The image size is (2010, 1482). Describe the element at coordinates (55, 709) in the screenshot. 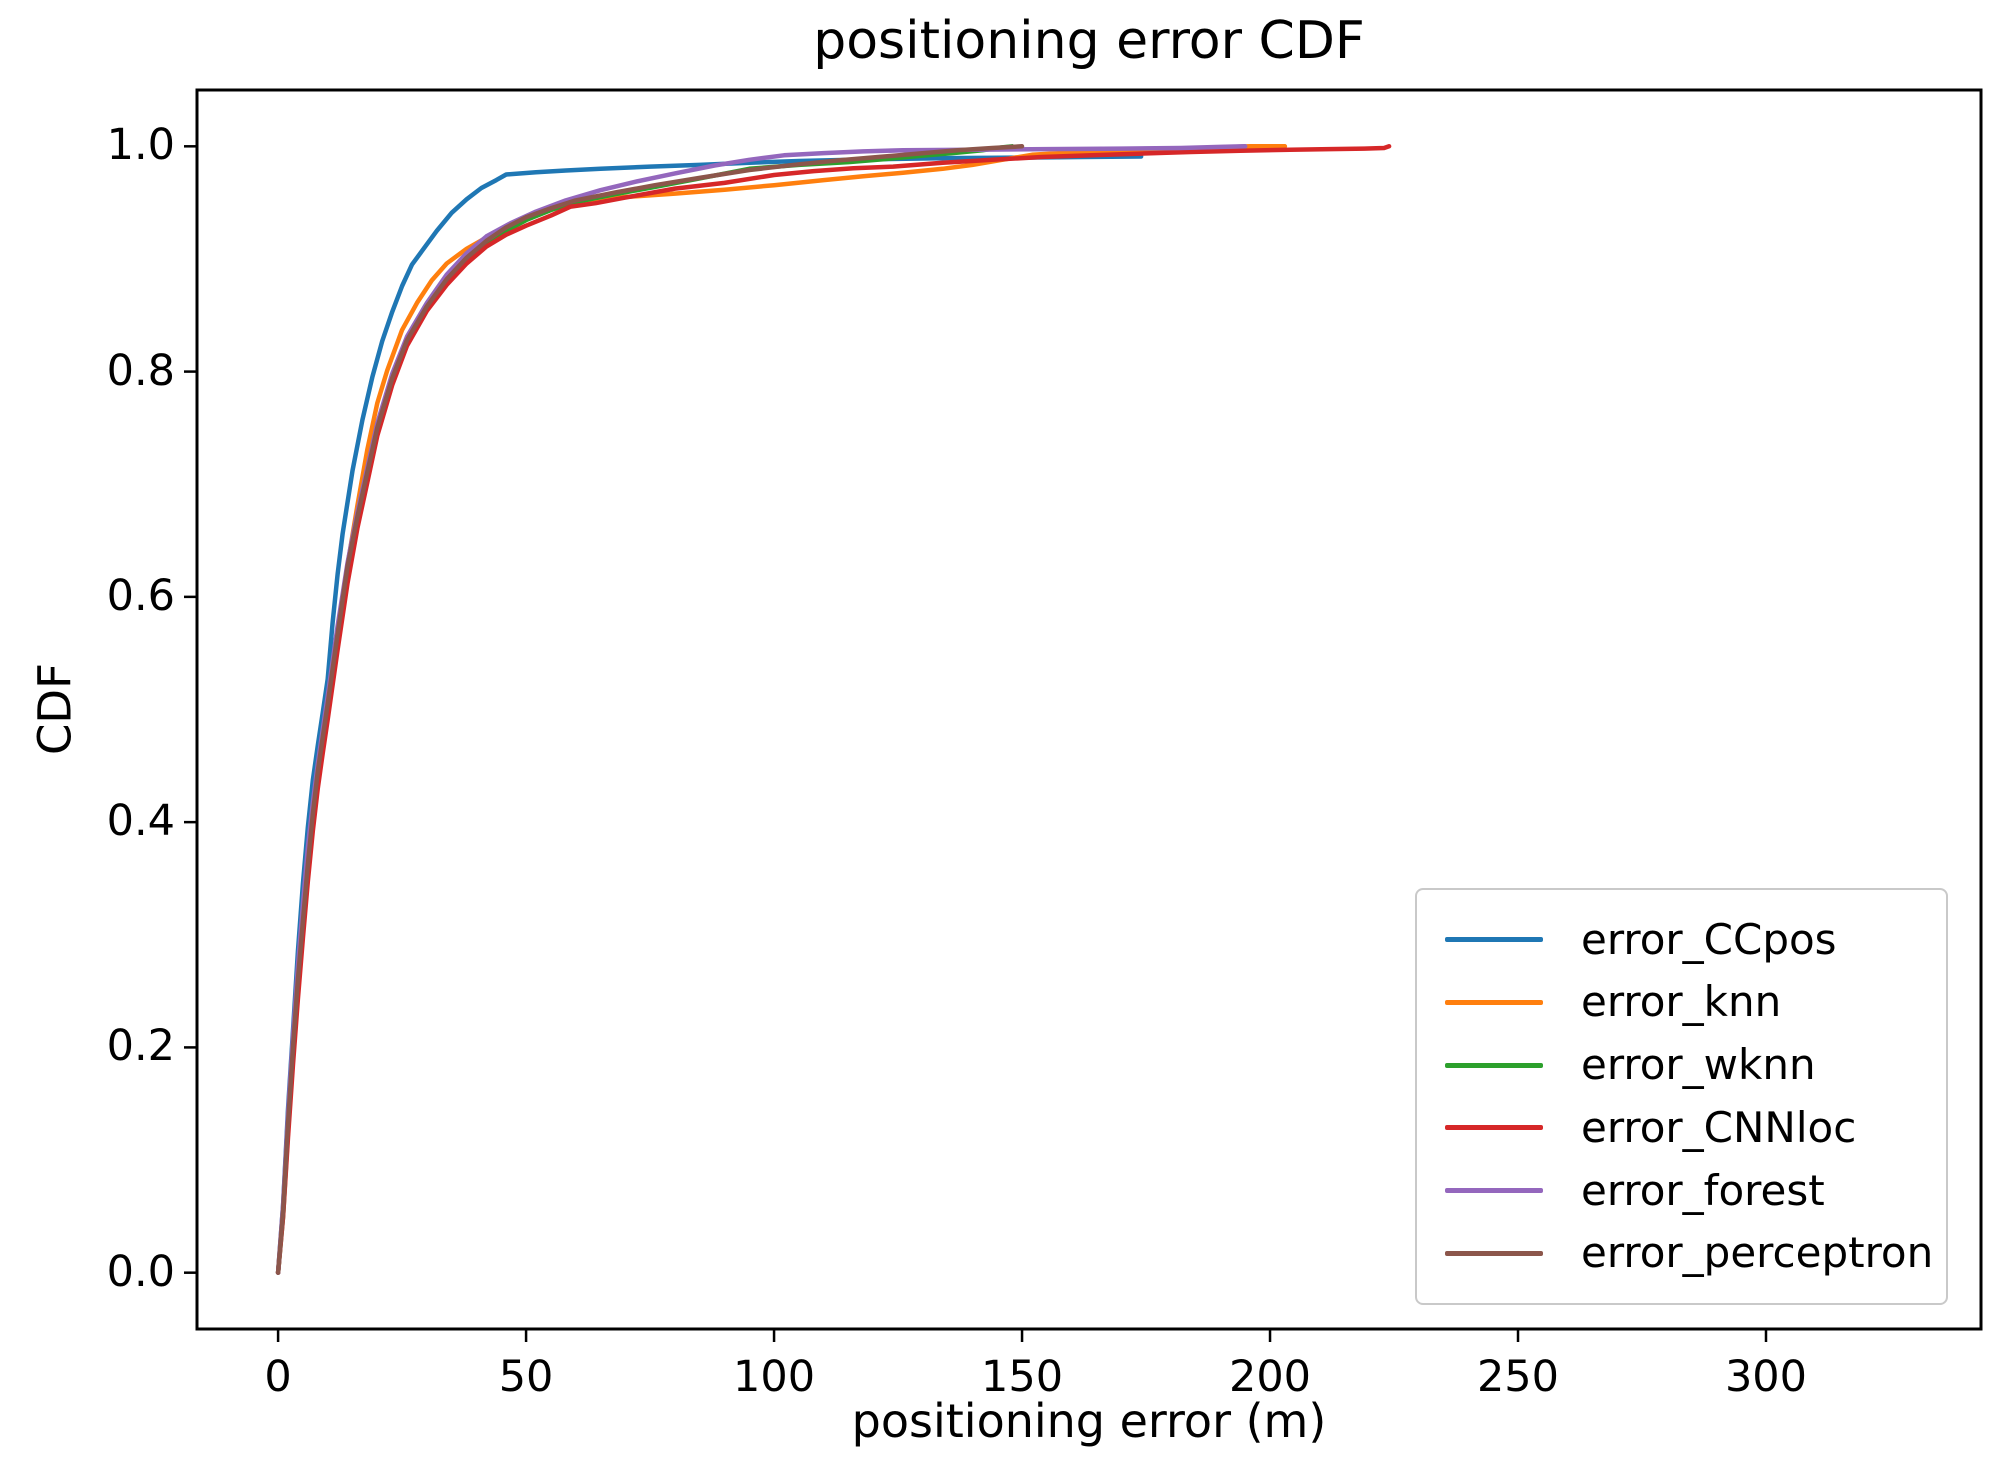

I see `y-axis-label: CDF` at that location.